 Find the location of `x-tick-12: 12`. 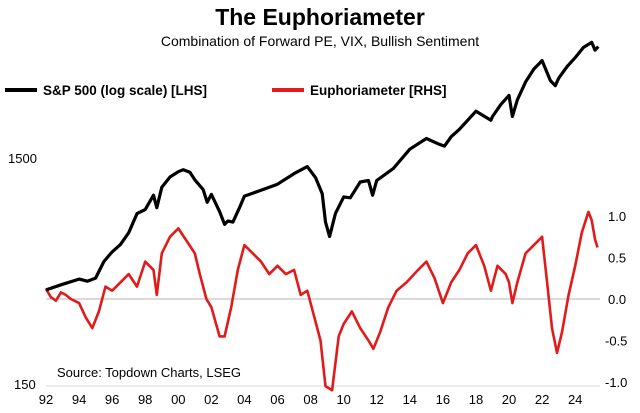

x-tick-12: 12 is located at coordinates (376, 399).